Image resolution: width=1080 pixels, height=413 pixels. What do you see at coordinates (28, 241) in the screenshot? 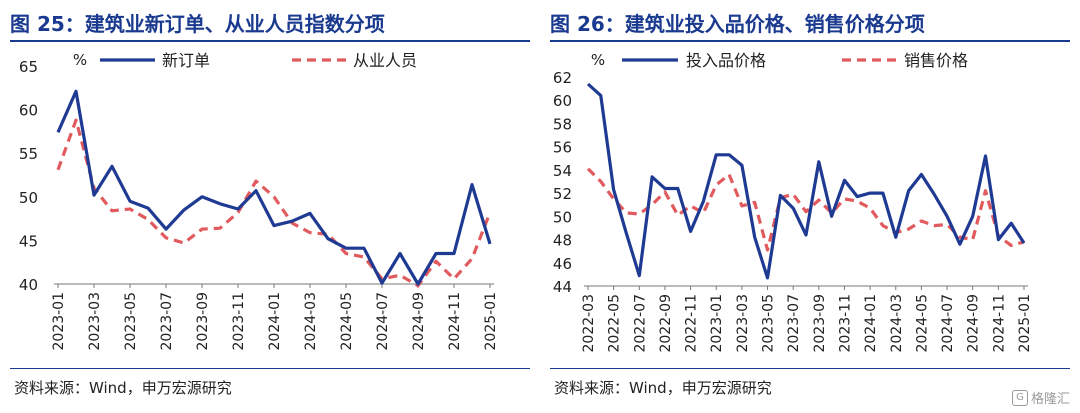
I see `y-tick-label: 45` at bounding box center [28, 241].